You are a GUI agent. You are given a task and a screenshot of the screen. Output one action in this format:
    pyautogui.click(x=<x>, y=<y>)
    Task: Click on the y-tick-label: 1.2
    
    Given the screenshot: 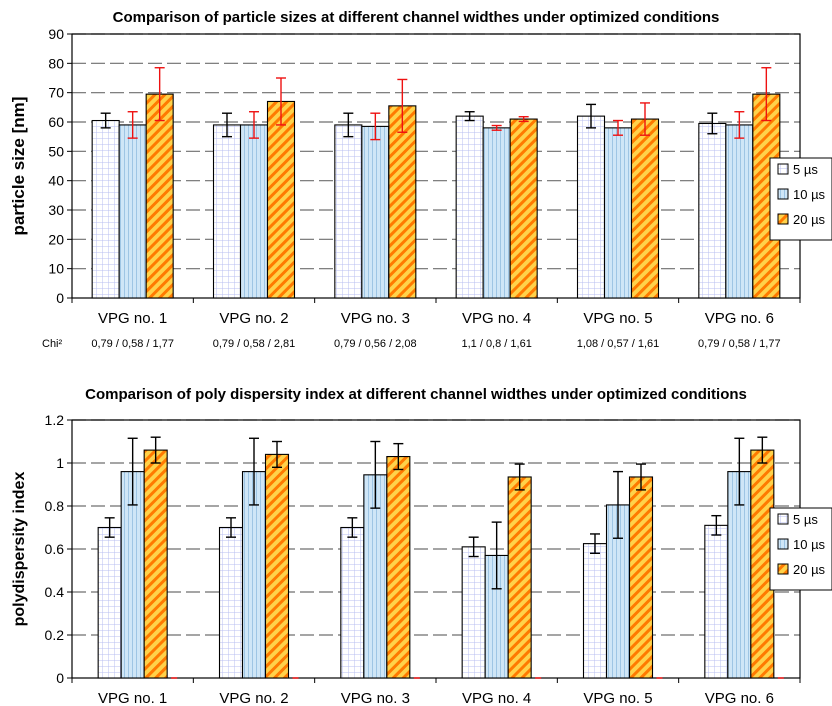 What is the action you would take?
    pyautogui.click(x=55, y=420)
    